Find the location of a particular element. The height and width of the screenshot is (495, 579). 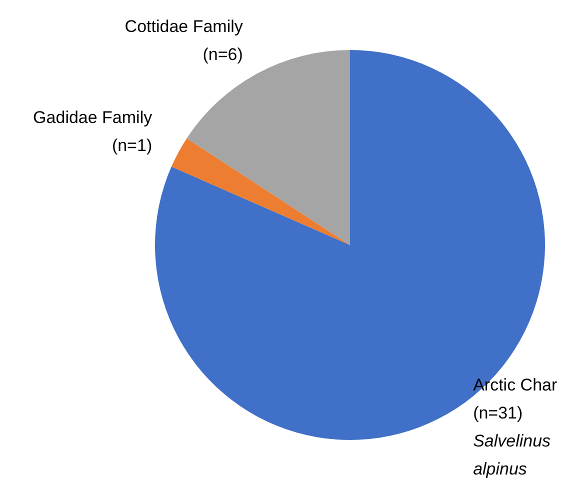

data-label: (n=1) is located at coordinates (132, 145).